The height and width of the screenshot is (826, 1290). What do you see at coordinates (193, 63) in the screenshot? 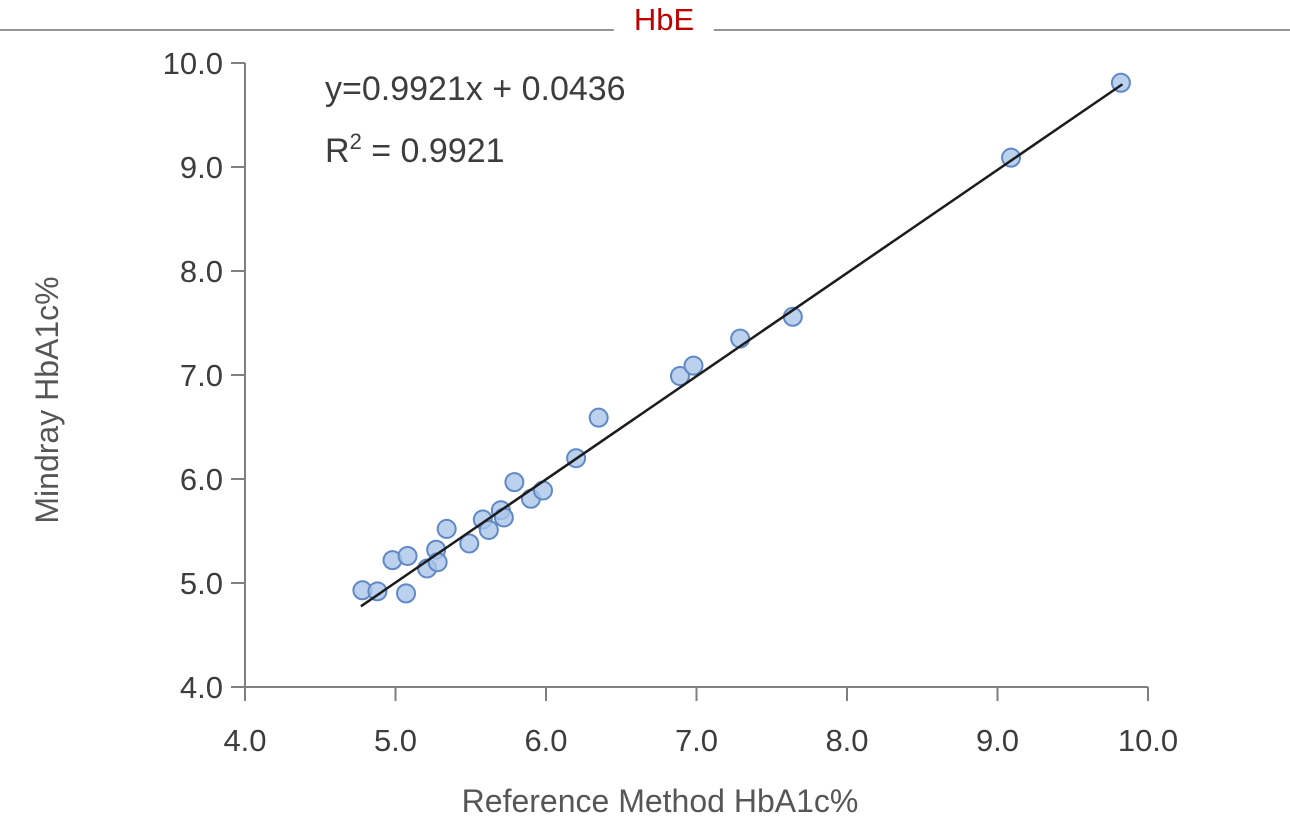
I see `y-tick-label: 10.0` at bounding box center [193, 63].